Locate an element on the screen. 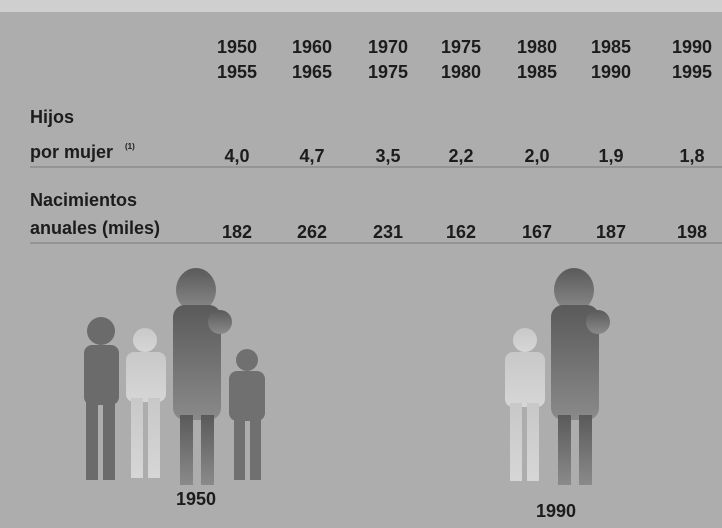 The width and height of the screenshot is (722, 528). cell-value: 162 is located at coordinates (461, 232).